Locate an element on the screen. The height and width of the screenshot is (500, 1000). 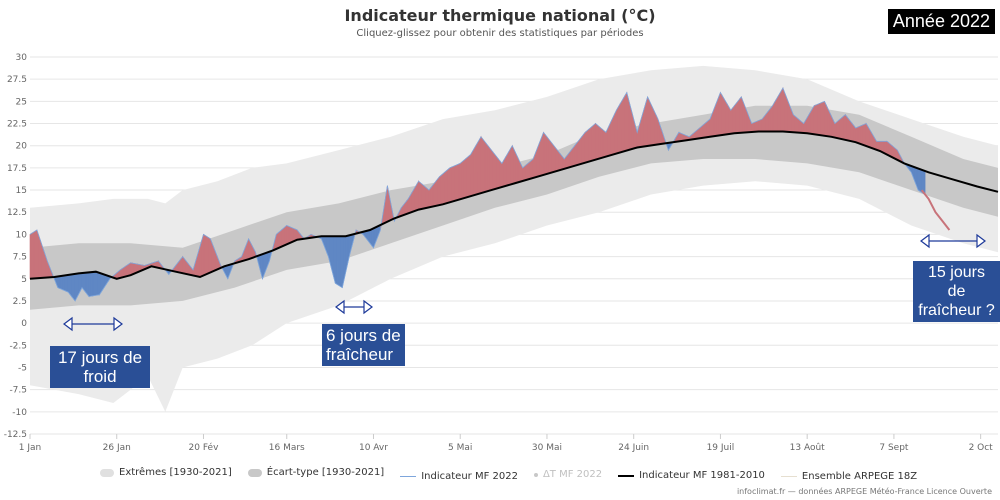
cold-anomaly-segment is located at coordinates (924, 182).